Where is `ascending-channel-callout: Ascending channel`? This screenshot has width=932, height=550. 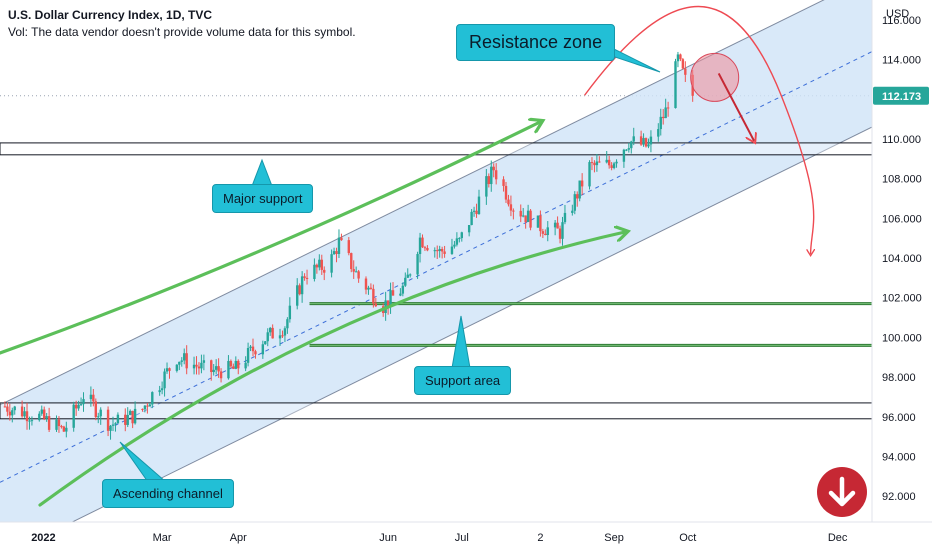
ascending-channel-callout: Ascending channel is located at coordinates (168, 493).